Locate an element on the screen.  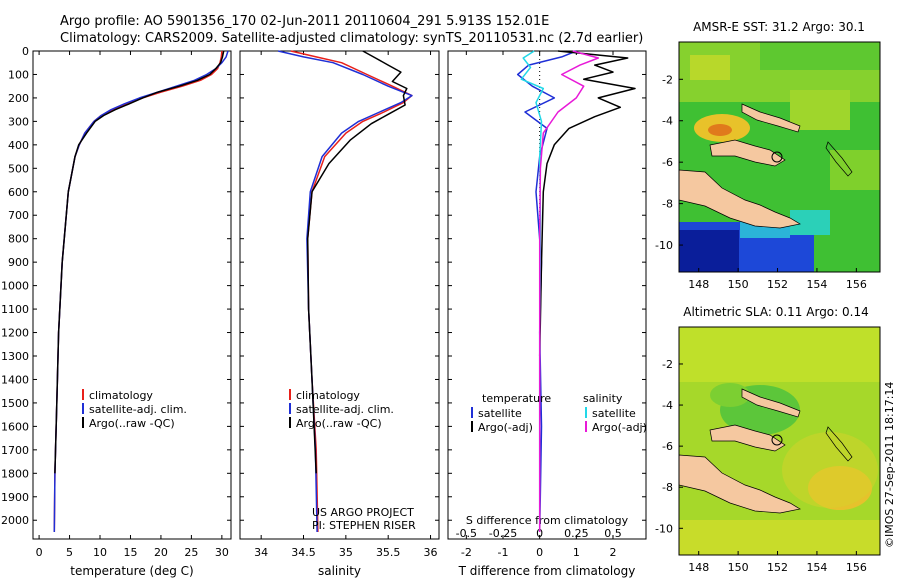
temperature-legend-label: Argo(..raw -QC) is located at coordinates (132, 423).